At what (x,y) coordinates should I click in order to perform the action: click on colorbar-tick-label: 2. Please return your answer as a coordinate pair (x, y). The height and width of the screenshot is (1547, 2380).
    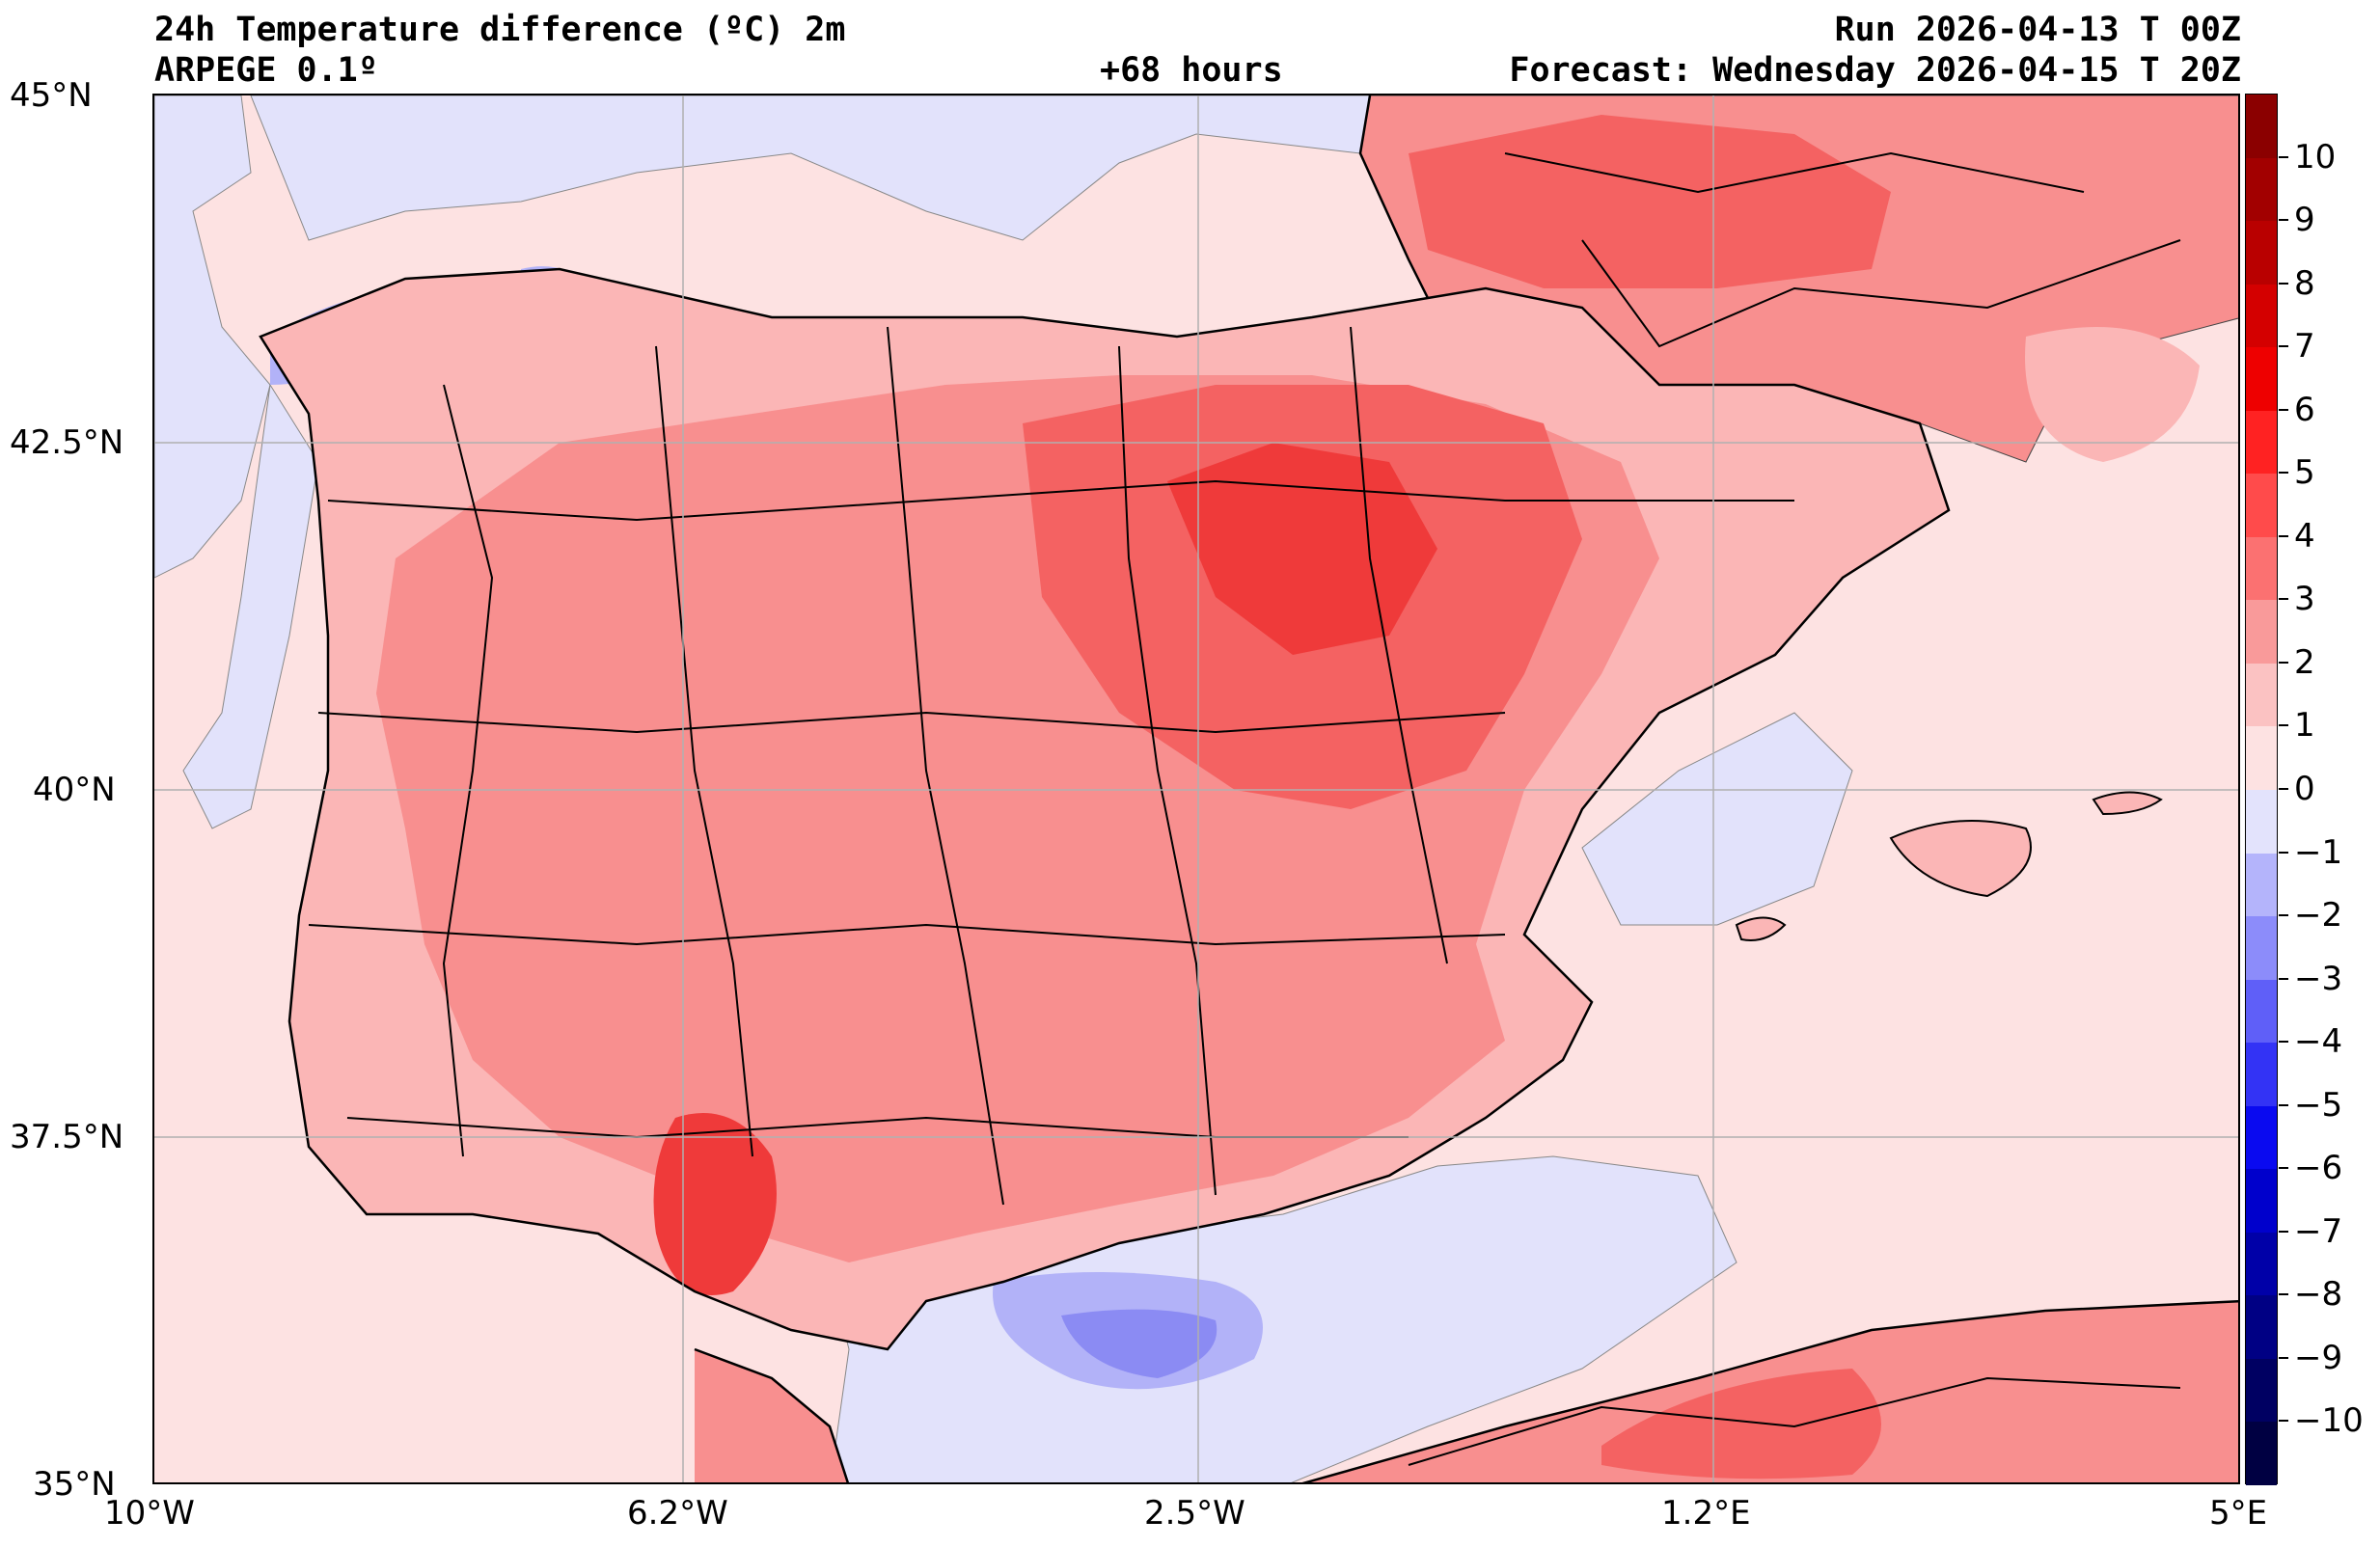
    Looking at the image, I should click on (2304, 662).